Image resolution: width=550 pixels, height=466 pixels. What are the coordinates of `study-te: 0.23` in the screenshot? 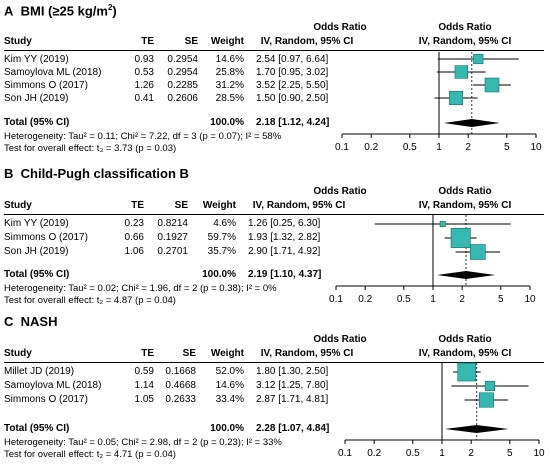 It's located at (134, 223).